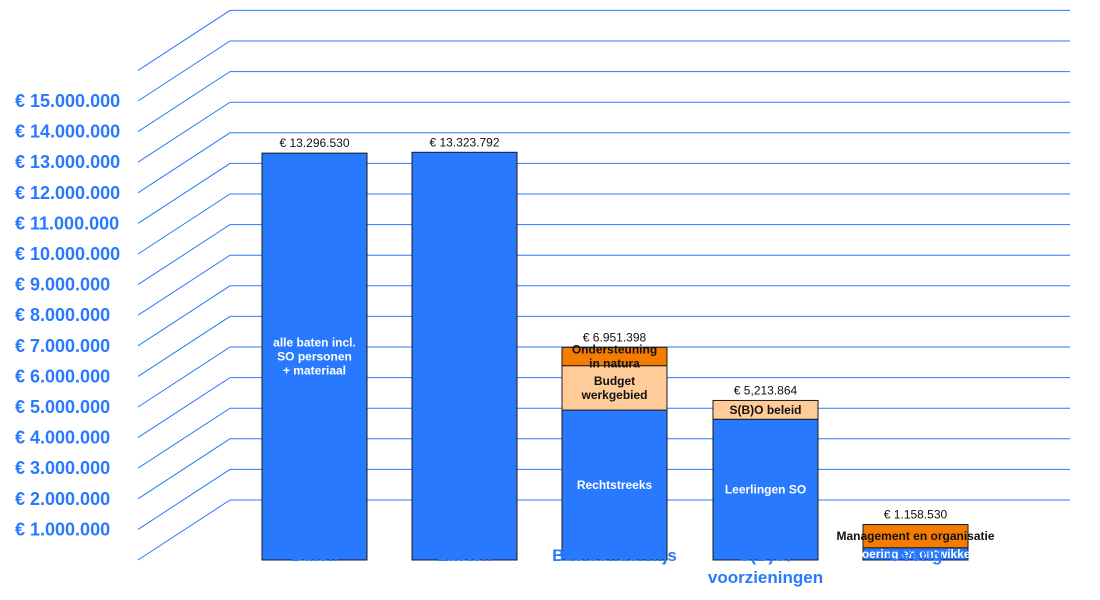 This screenshot has height=600, width=1100. Describe the element at coordinates (67, 223) in the screenshot. I see `y-tick-label: € 11.000.000` at that location.